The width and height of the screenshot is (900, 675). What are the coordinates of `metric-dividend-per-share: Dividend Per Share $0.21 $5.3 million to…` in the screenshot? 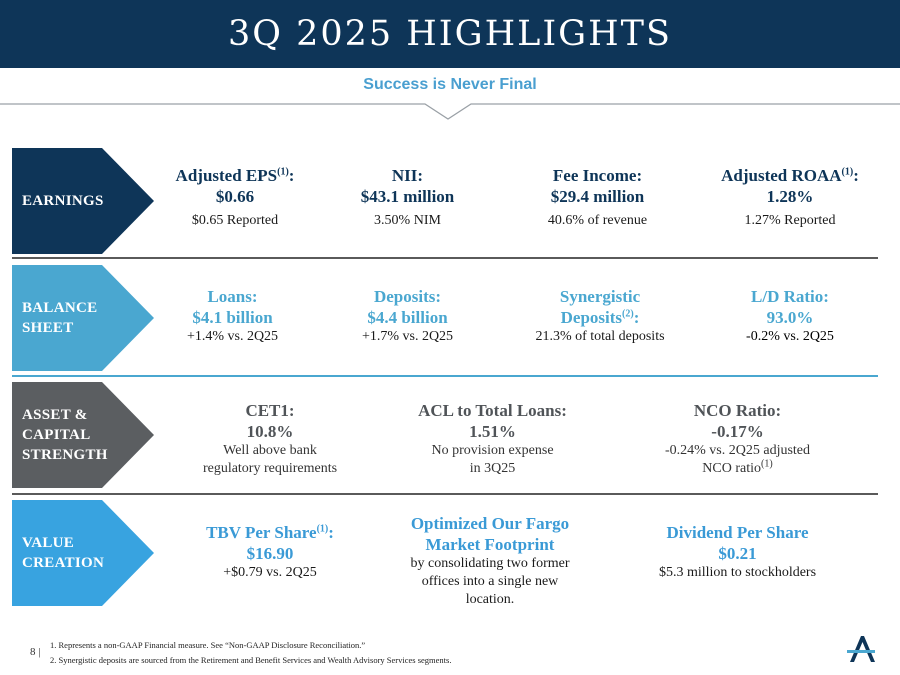 It's located at (737, 552).